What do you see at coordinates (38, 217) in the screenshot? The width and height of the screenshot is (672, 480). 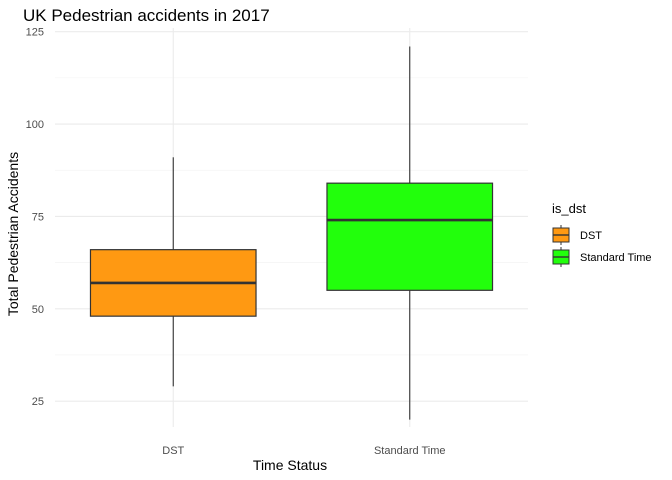 I see `y-tick-label: 75` at bounding box center [38, 217].